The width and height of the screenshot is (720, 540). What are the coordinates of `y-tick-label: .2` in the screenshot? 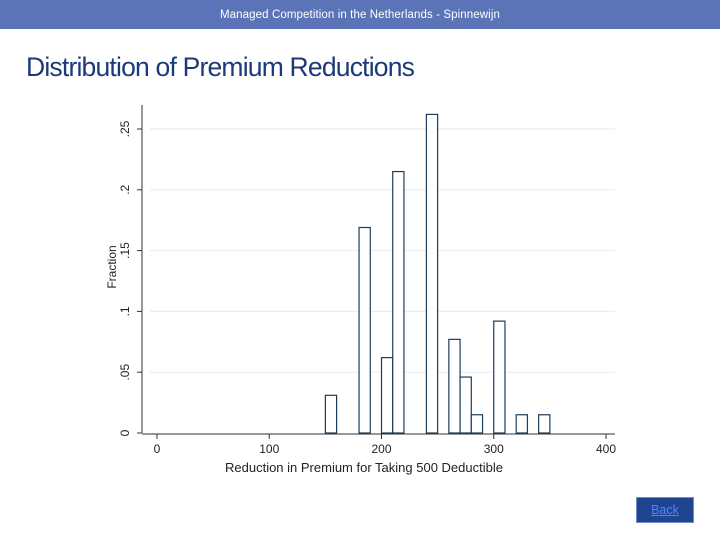 It's located at (125, 189).